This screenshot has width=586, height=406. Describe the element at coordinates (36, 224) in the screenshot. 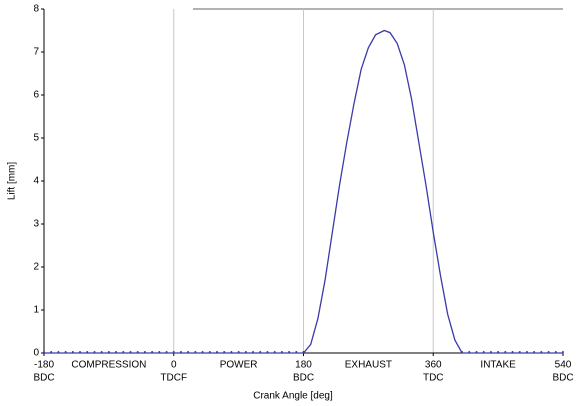

I see `y-tick-label: 3` at that location.